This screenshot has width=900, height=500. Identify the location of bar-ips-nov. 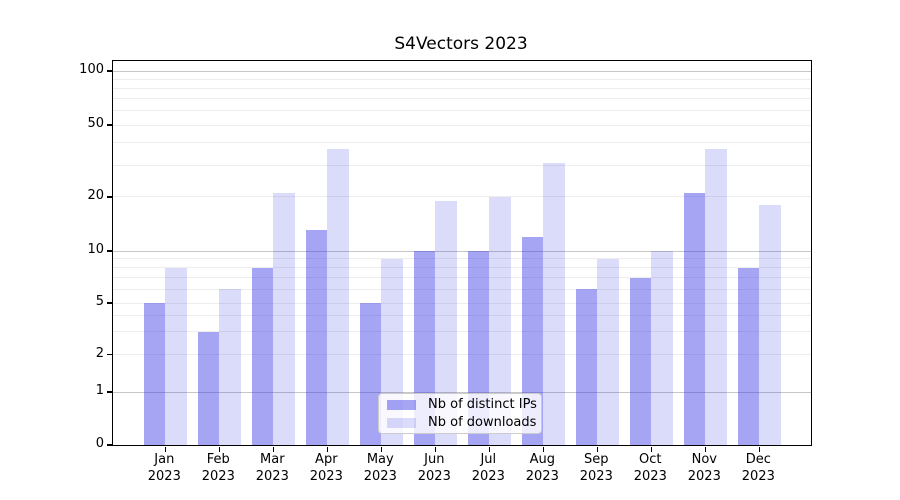
(694, 319).